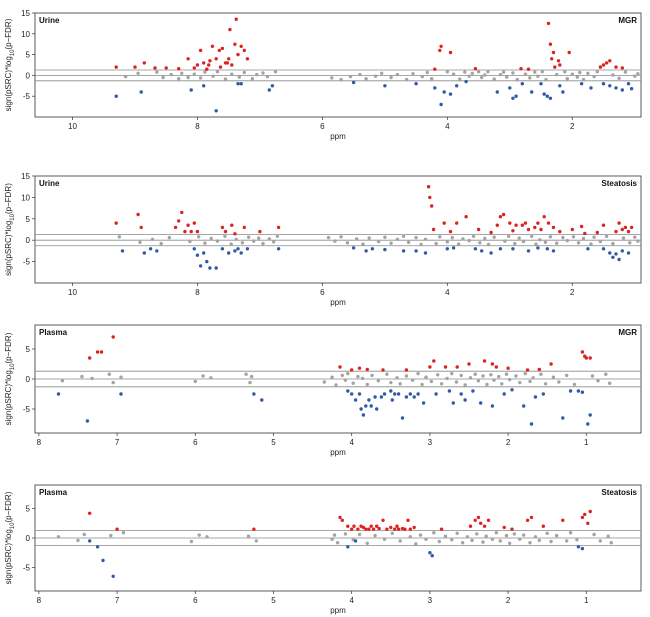 The width and height of the screenshot is (650, 617). Describe the element at coordinates (586, 600) in the screenshot. I see `x-tick-label: 1` at that location.